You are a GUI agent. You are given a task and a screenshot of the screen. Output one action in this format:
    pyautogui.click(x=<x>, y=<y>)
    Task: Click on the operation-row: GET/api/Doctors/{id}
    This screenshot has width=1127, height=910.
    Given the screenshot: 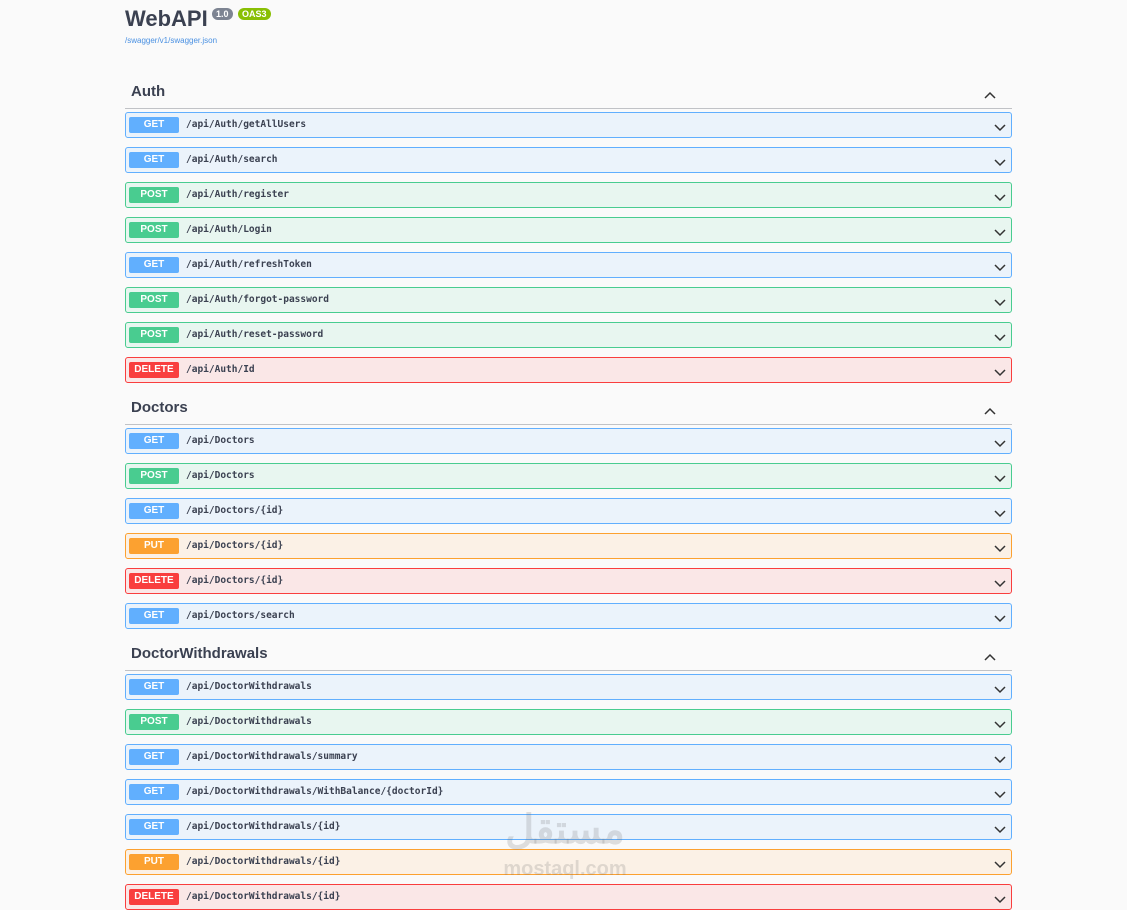 What is the action you would take?
    pyautogui.click(x=568, y=511)
    